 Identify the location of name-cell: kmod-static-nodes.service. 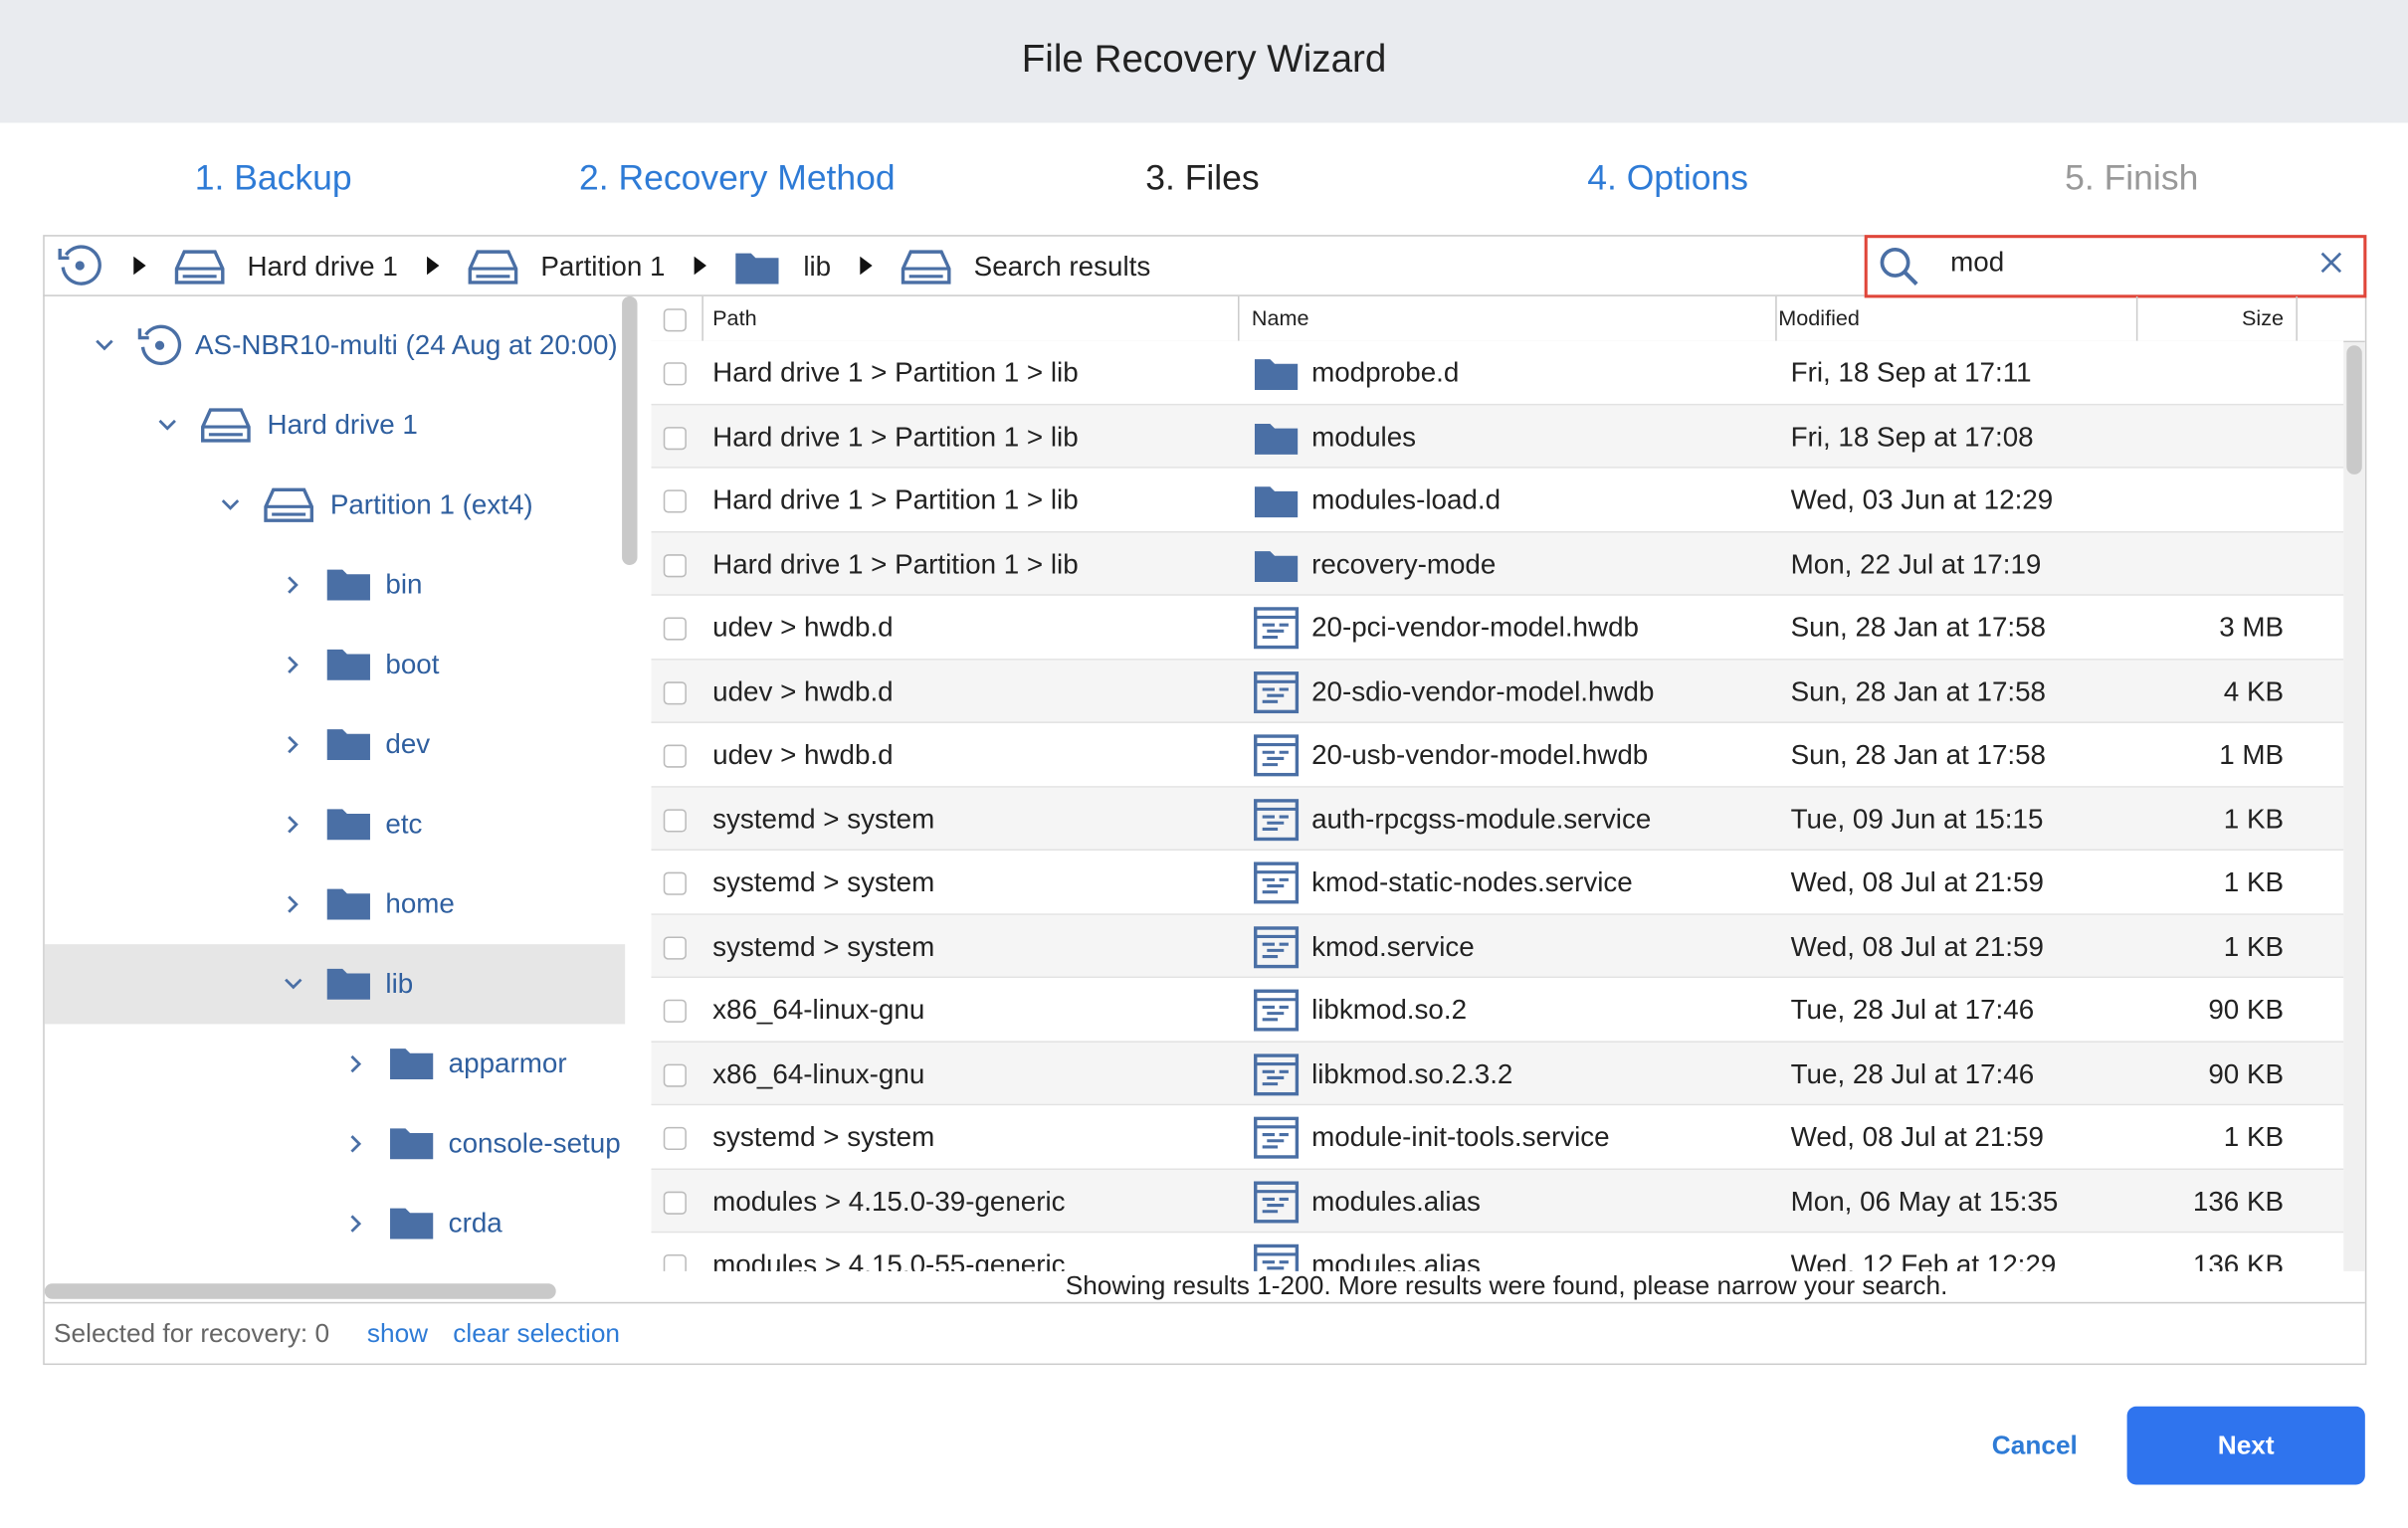
(1472, 882).